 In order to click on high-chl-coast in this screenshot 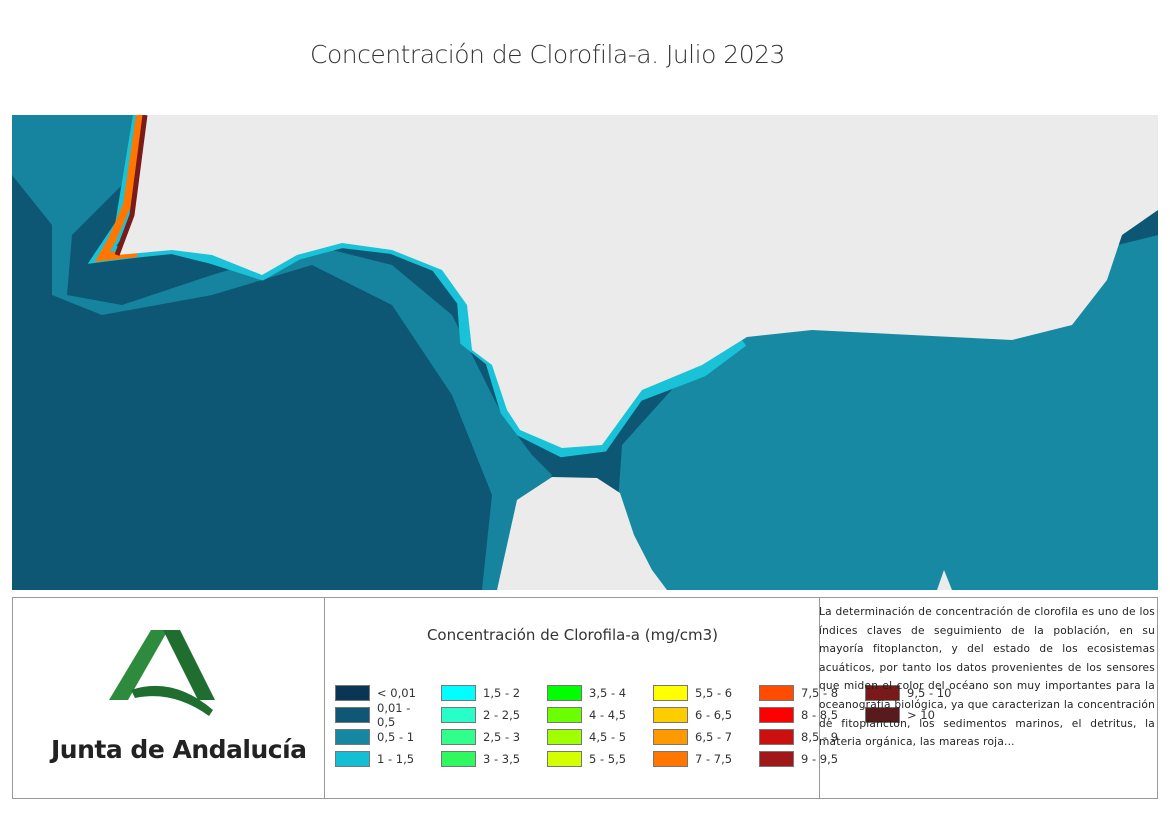, I will do `click(131, 185)`.